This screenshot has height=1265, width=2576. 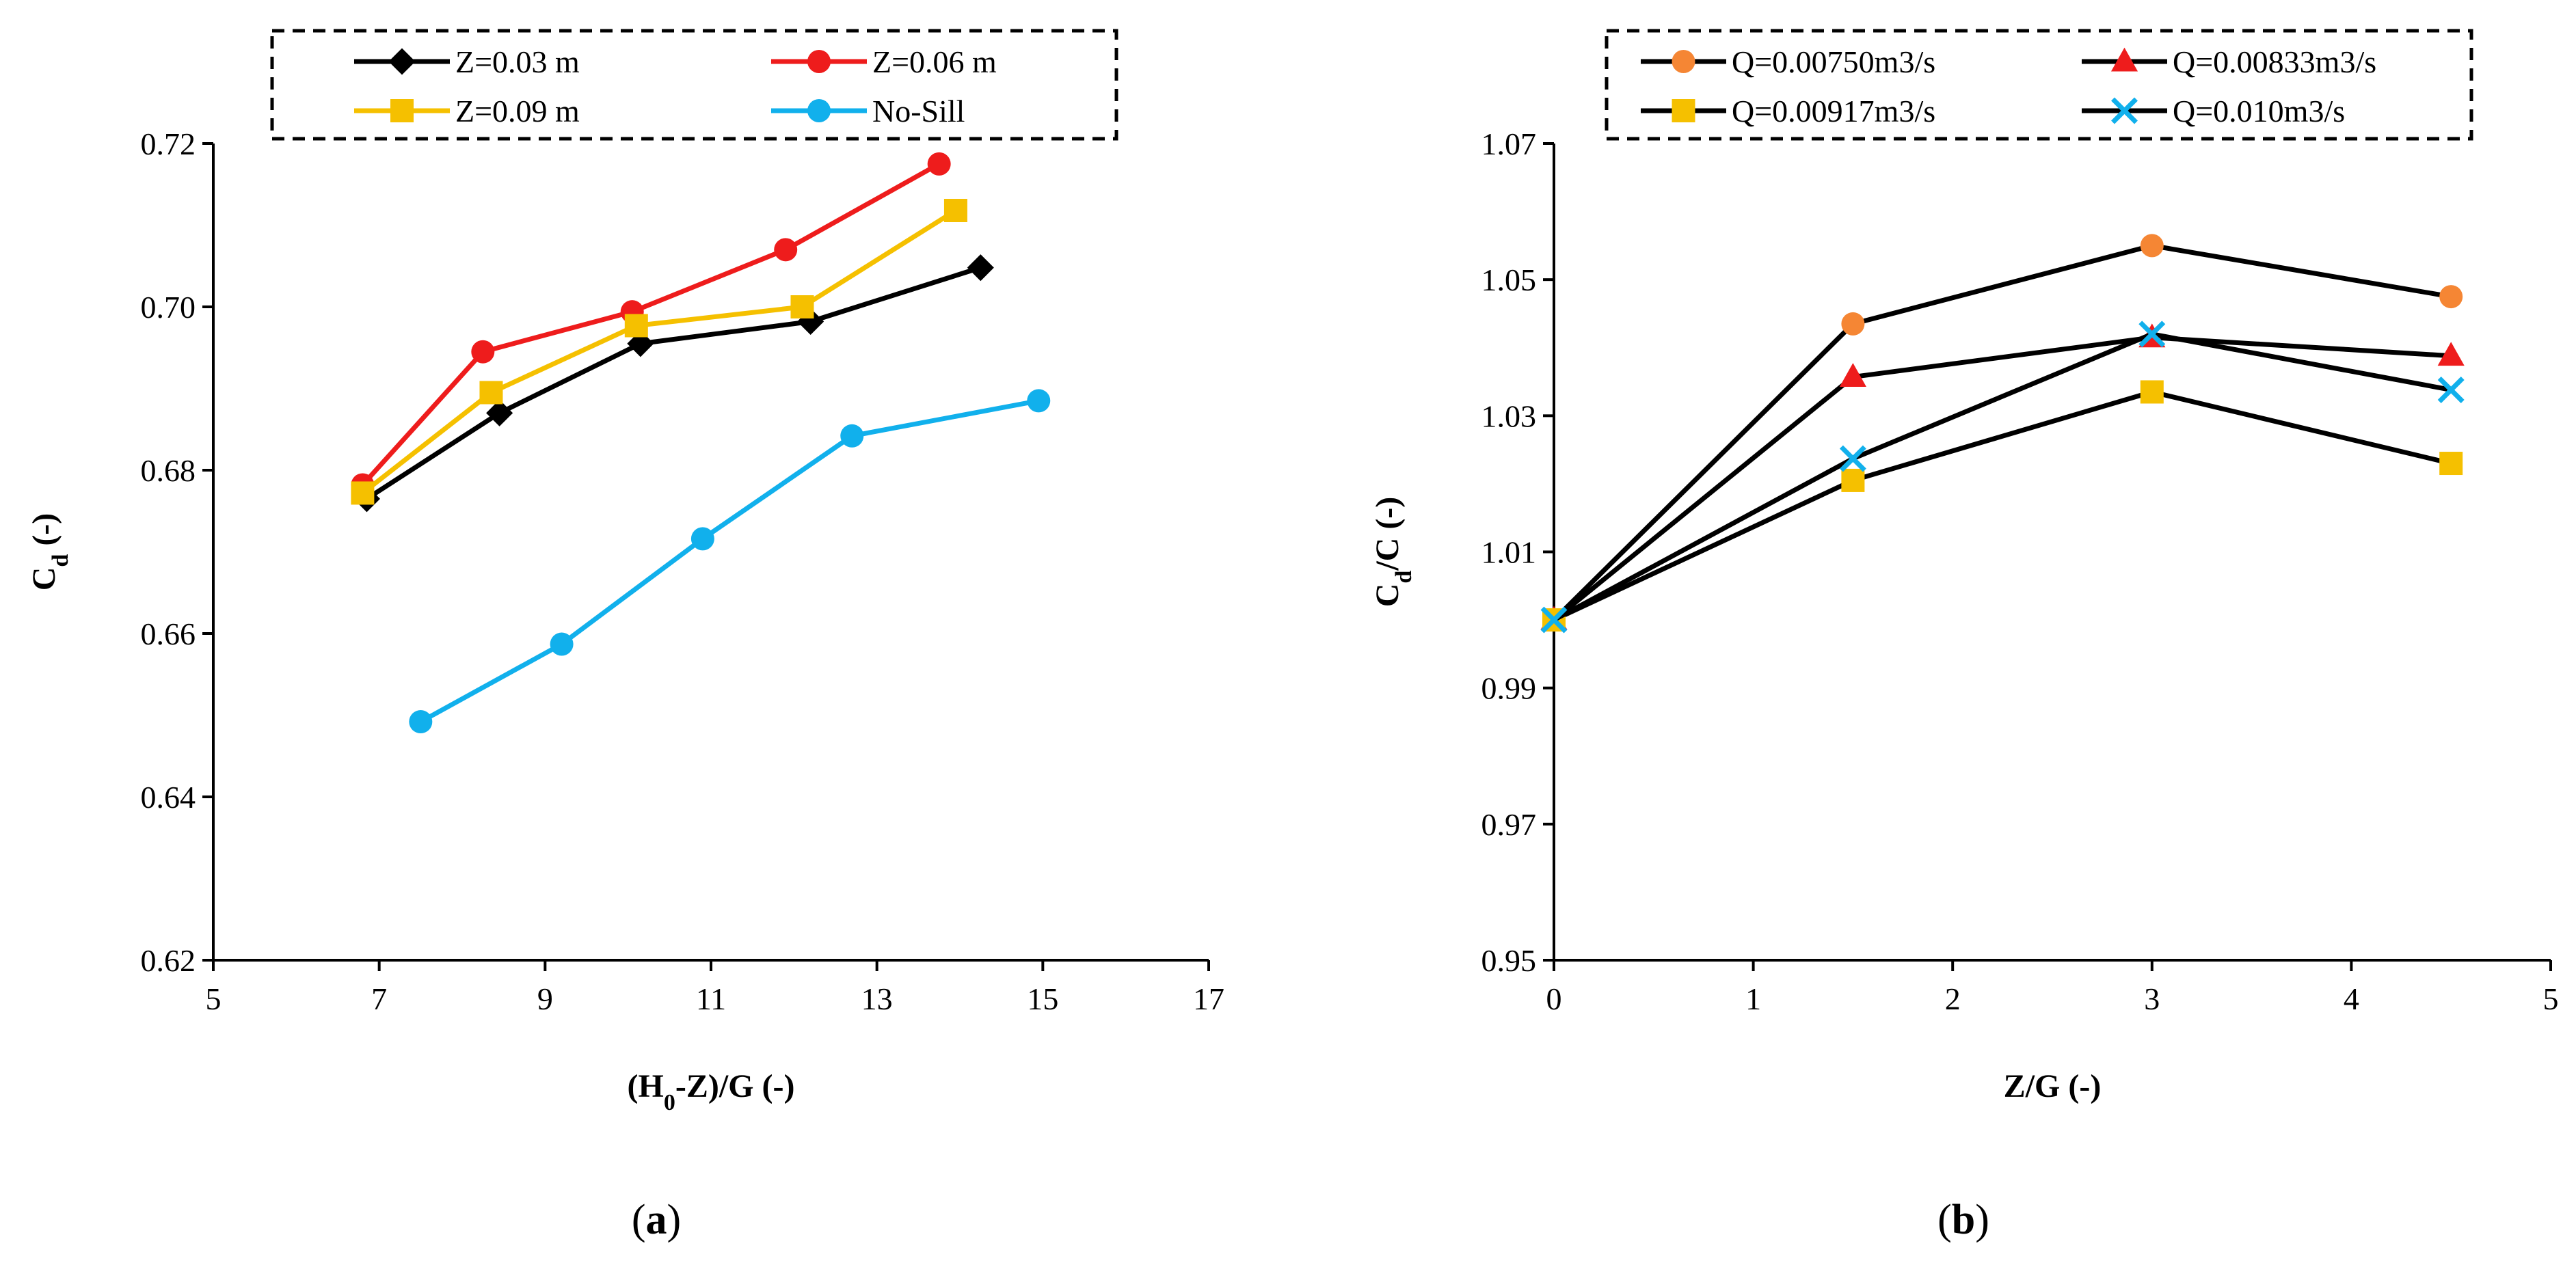 What do you see at coordinates (168, 307) in the screenshot?
I see `y-tick-label: 0.70` at bounding box center [168, 307].